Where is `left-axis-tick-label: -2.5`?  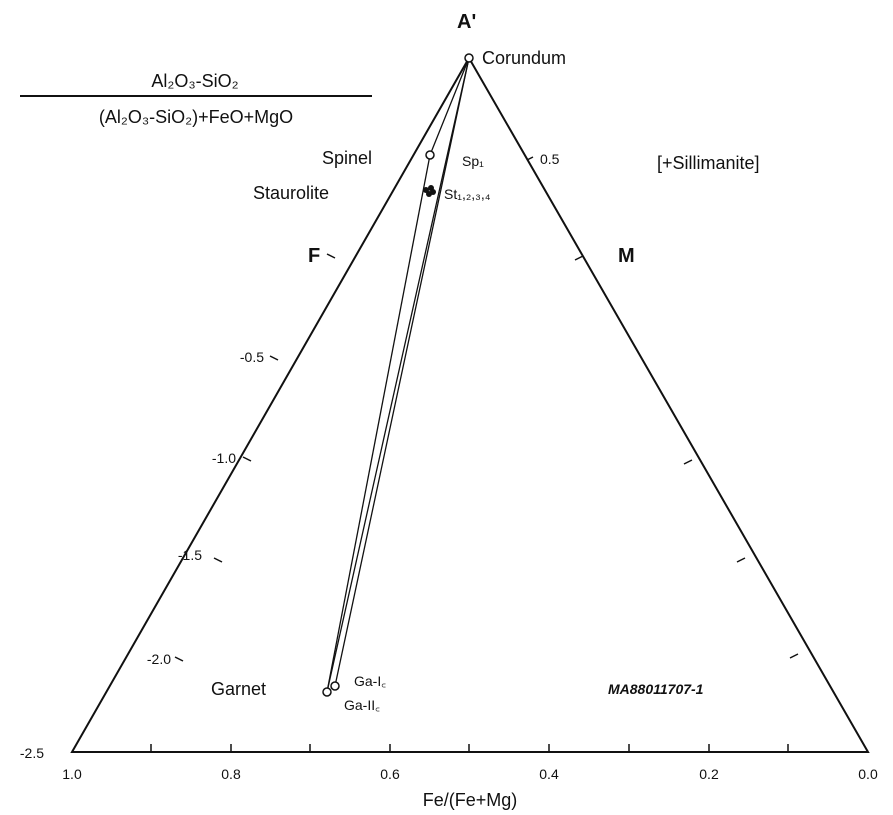 left-axis-tick-label: -2.5 is located at coordinates (32, 753).